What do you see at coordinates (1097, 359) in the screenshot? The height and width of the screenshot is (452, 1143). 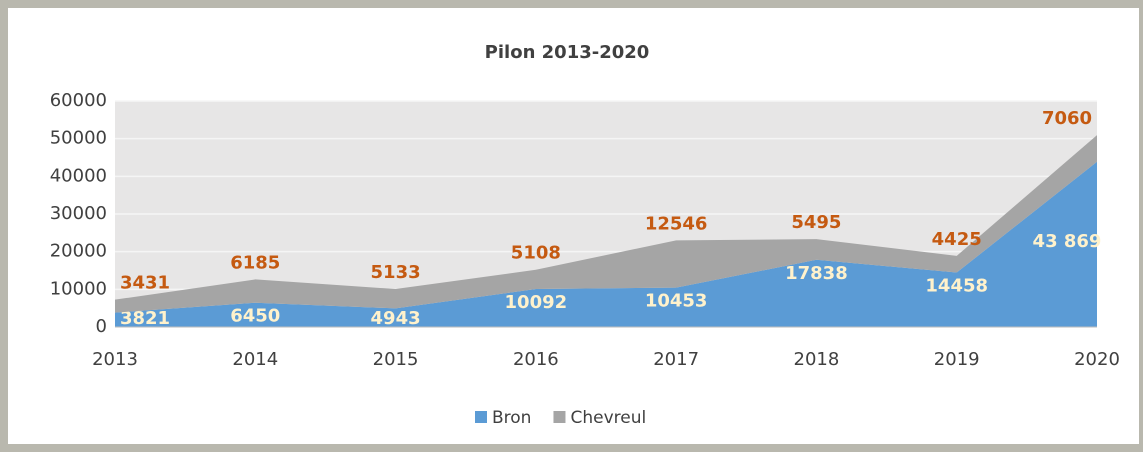 I see `x-tick-label: 2020` at bounding box center [1097, 359].